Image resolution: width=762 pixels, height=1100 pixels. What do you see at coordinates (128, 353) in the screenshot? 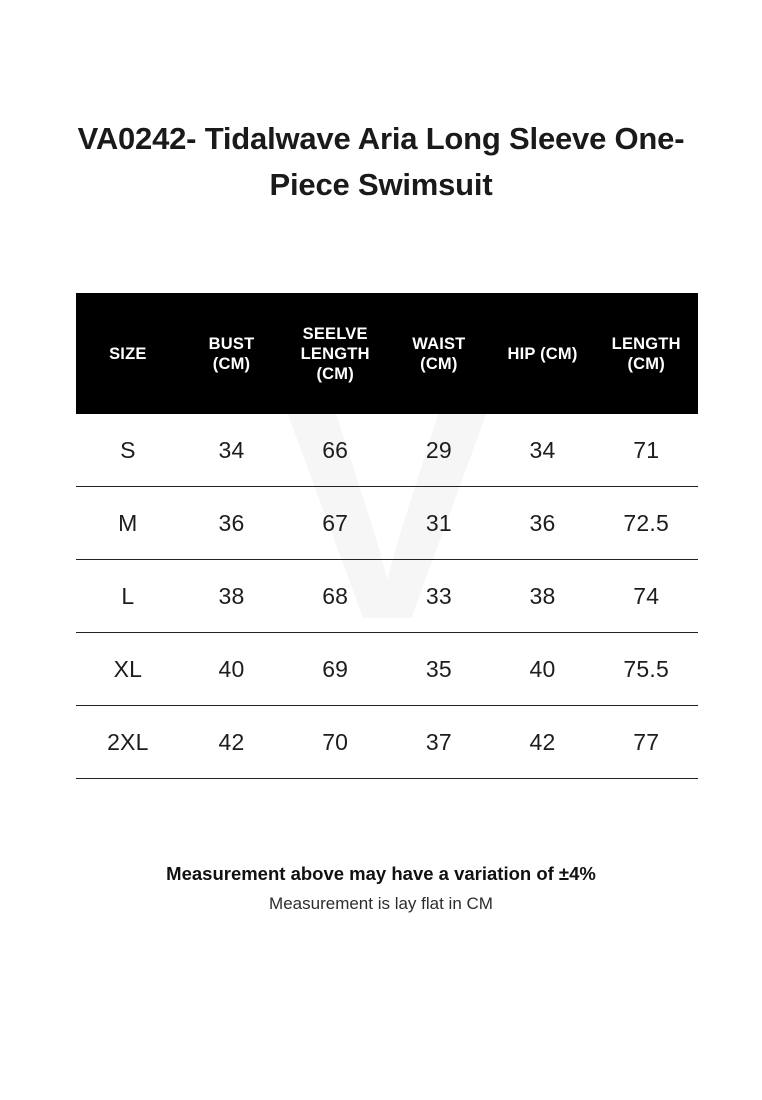
I see `column-header-size: SIZE` at bounding box center [128, 353].